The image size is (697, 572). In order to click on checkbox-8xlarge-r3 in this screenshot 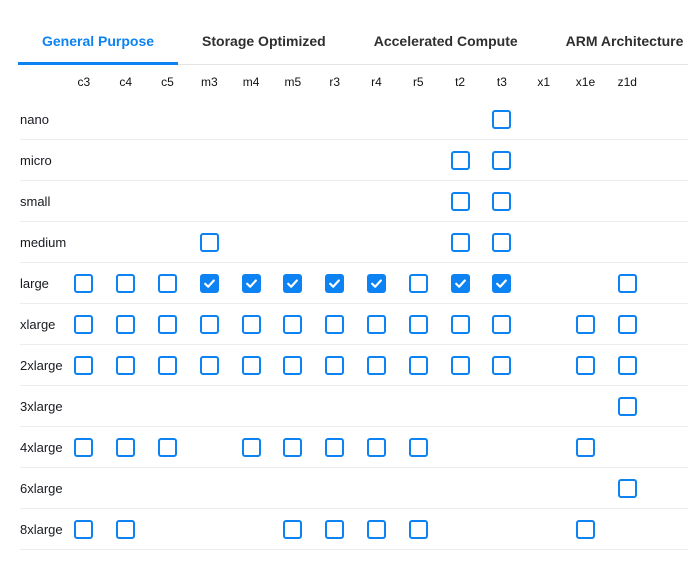, I will do `click(335, 529)`.